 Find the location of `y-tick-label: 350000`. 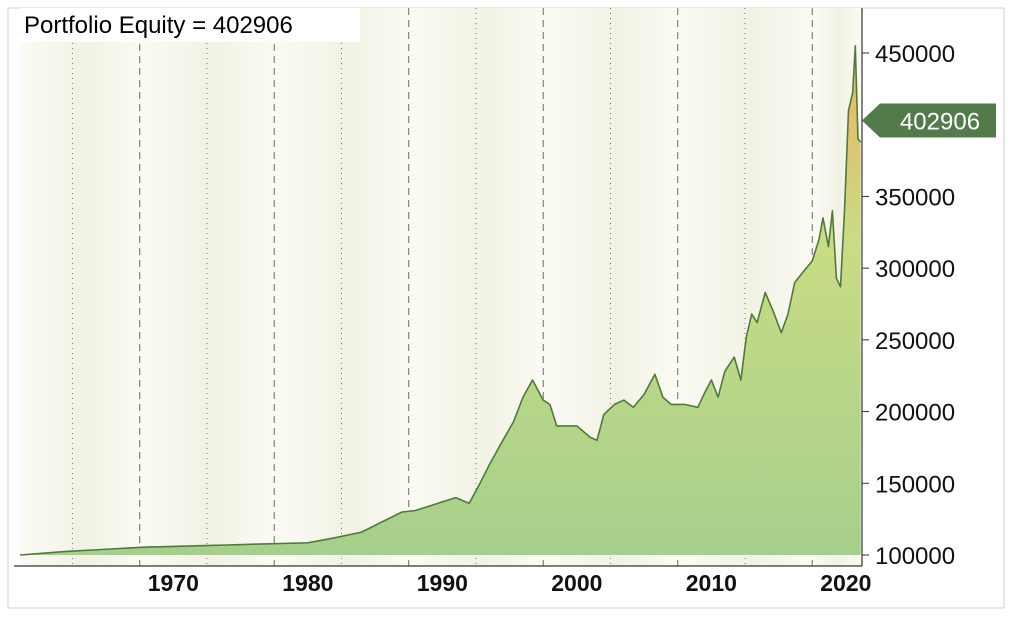

y-tick-label: 350000 is located at coordinates (915, 197).